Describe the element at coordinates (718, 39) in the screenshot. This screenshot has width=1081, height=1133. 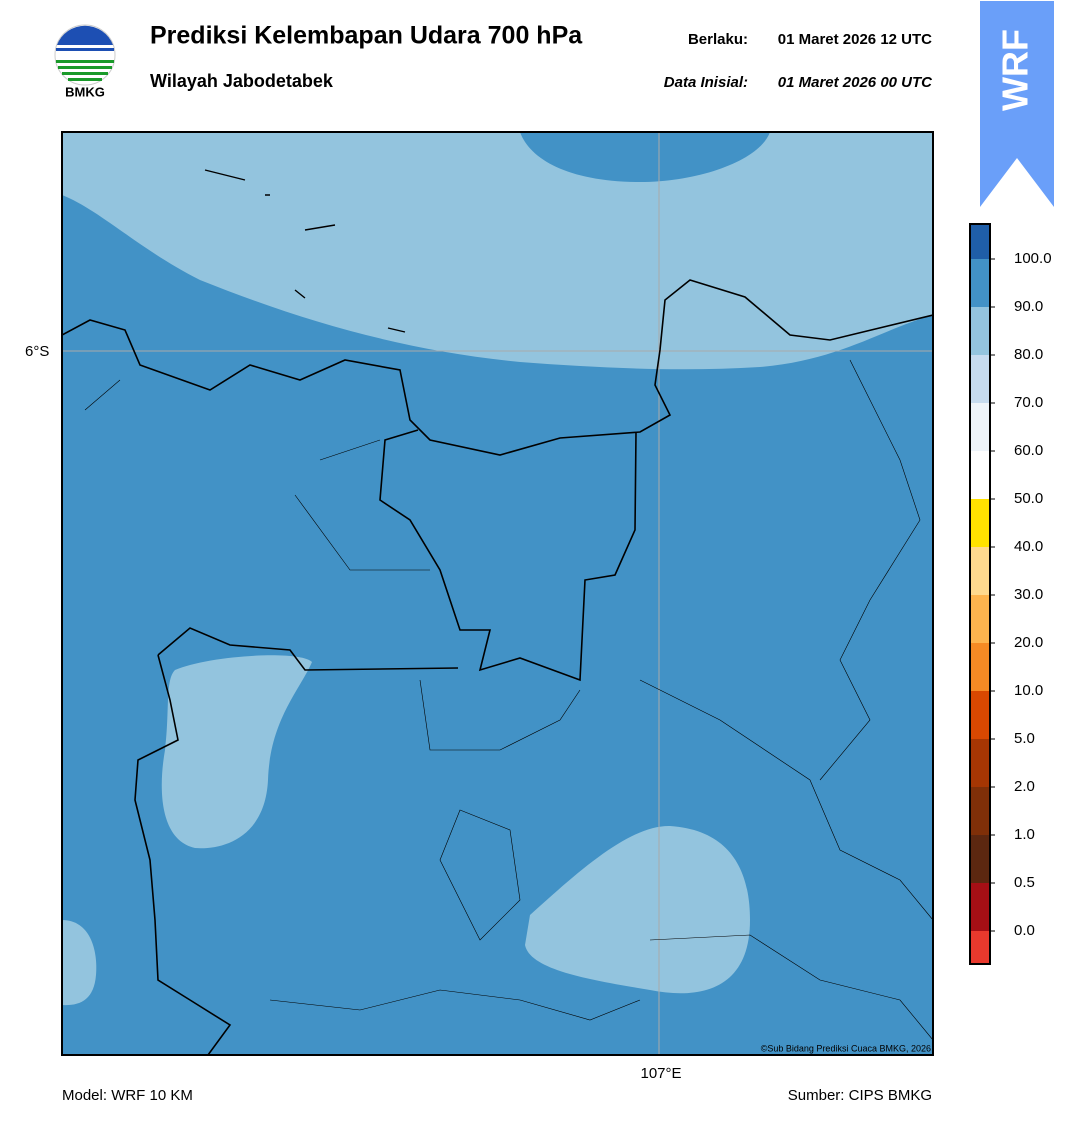
I see `valid-label: Berlaku:` at that location.